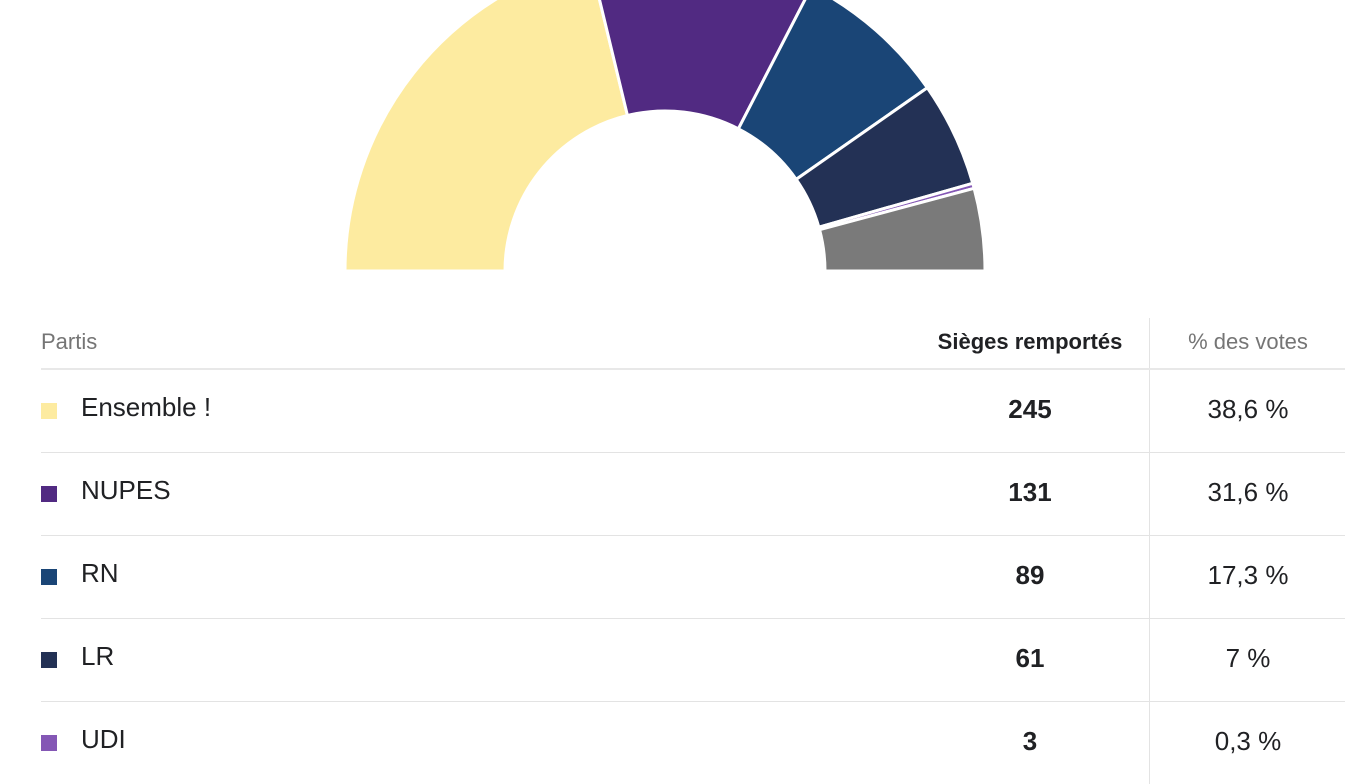 The height and width of the screenshot is (784, 1348). What do you see at coordinates (693, 743) in the screenshot?
I see `table-row: UDI 3 0,3 %` at bounding box center [693, 743].